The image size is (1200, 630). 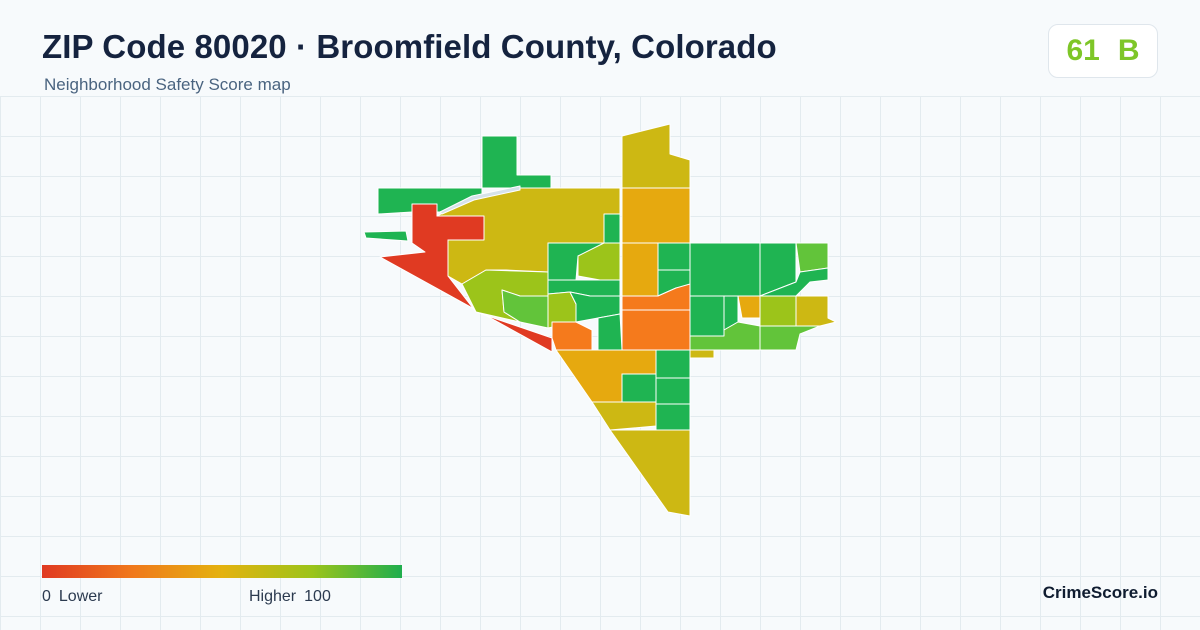 I want to click on legend-low-label: 0 Lower, so click(x=72, y=597).